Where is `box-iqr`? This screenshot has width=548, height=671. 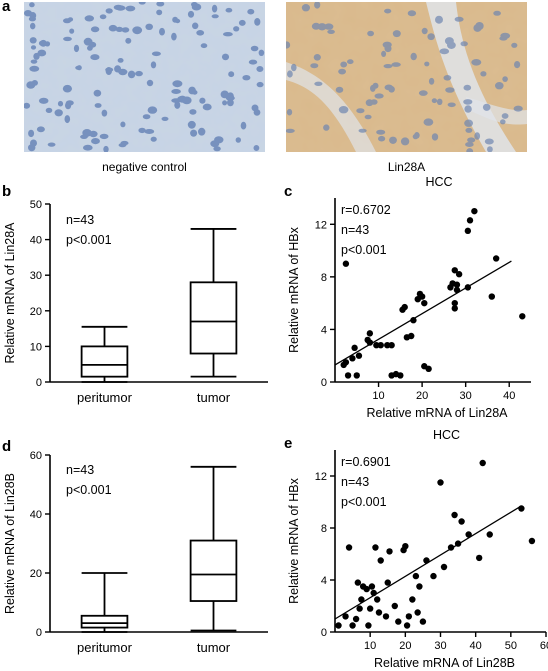 box-iqr is located at coordinates (104, 361).